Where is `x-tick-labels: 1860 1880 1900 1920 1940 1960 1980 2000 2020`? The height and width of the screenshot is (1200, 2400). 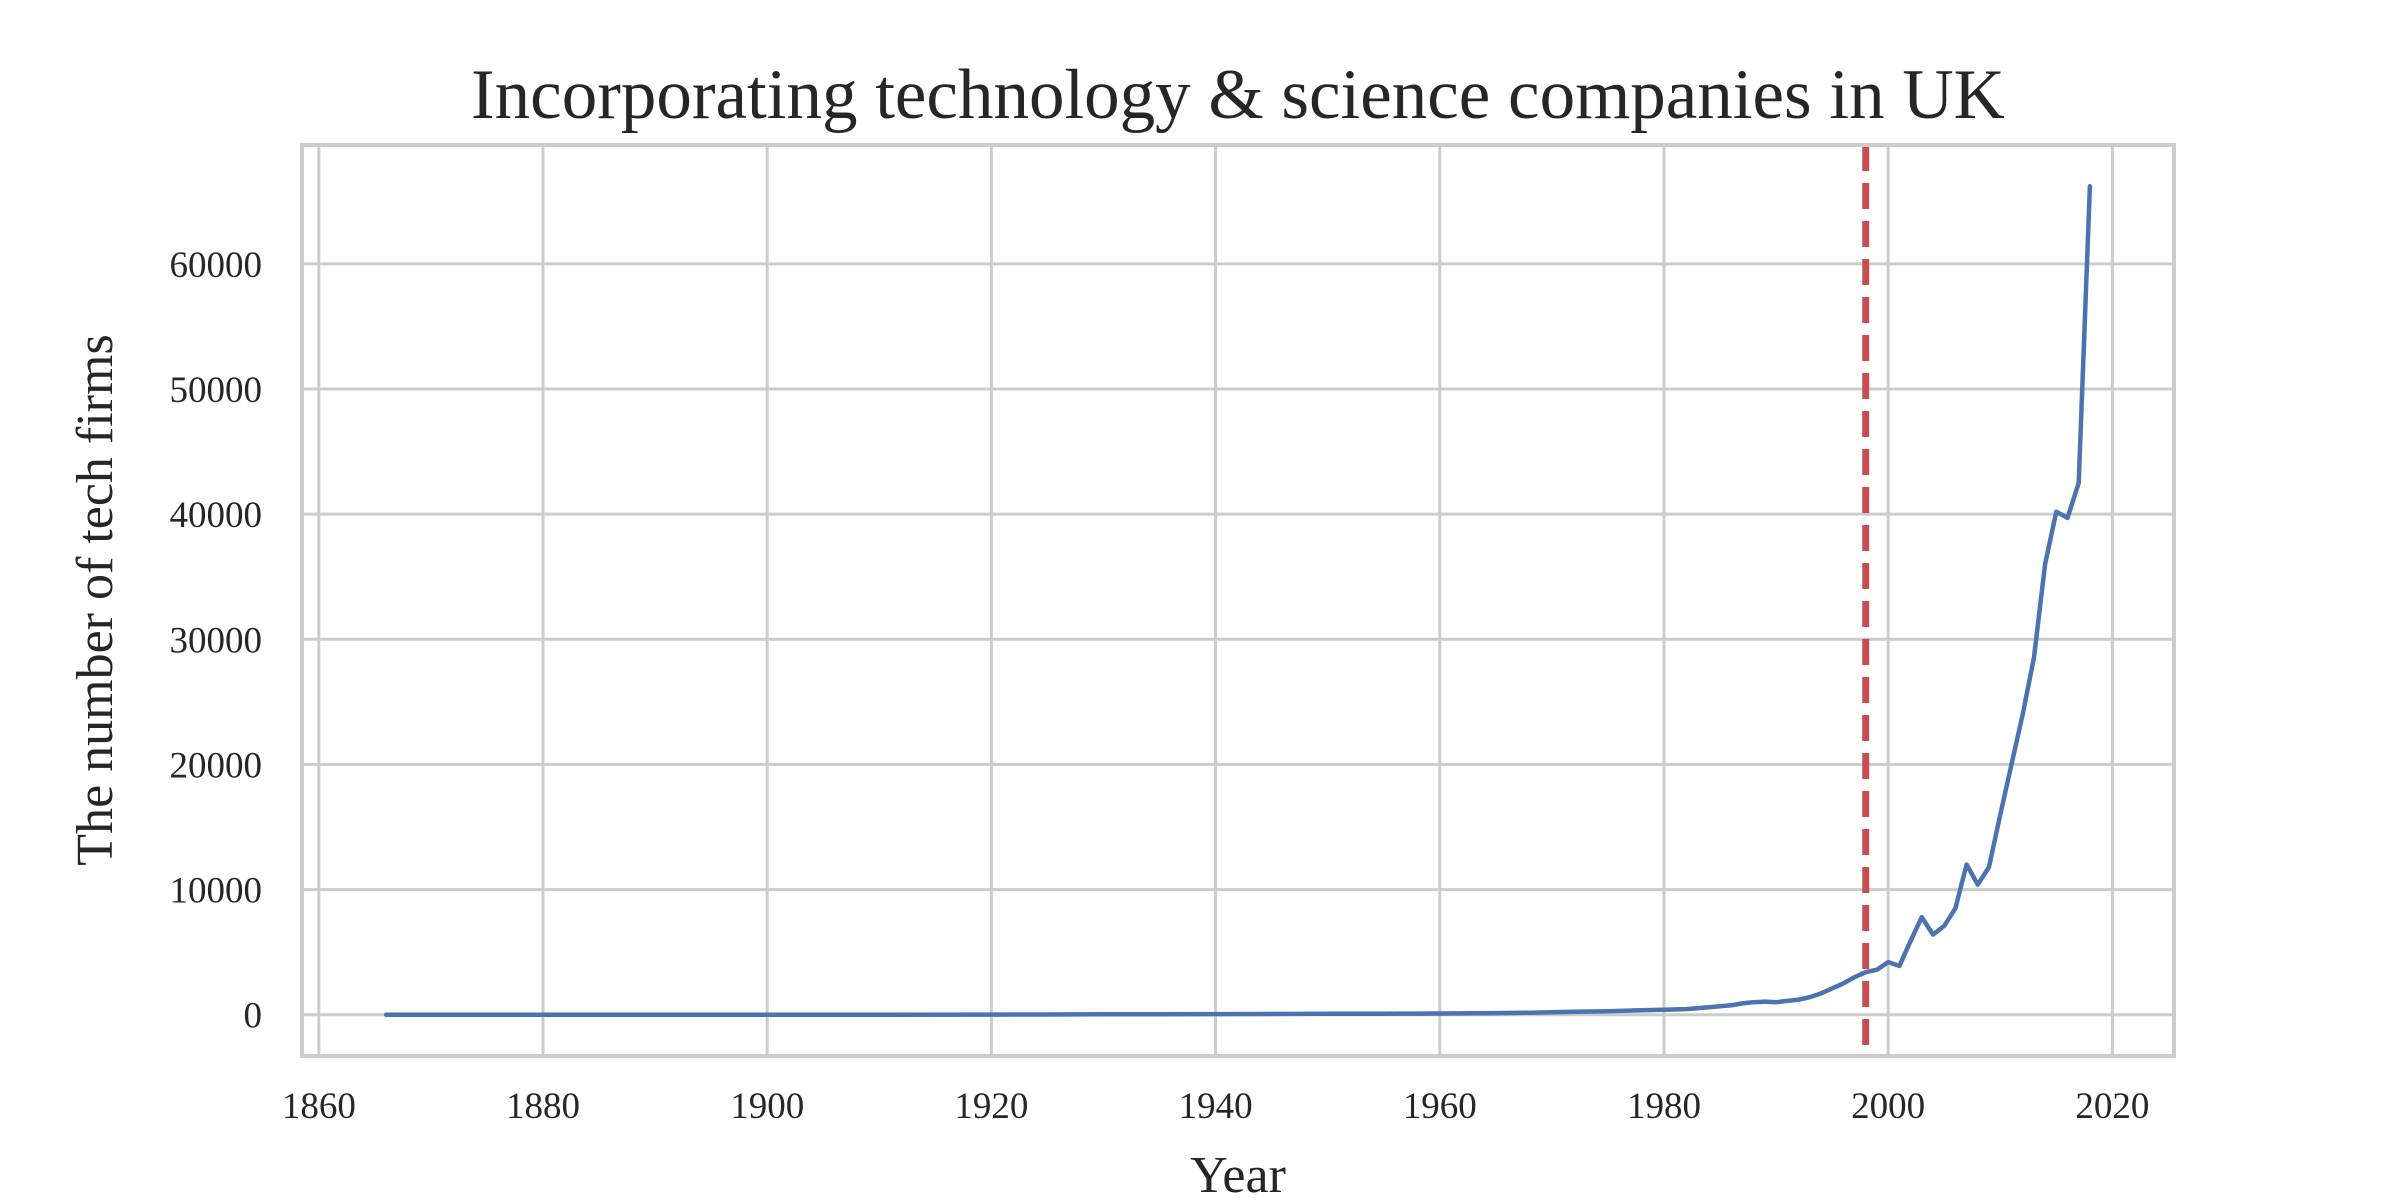 x-tick-labels: 1860 1880 1900 1920 1940 1960 1980 2000 2020 is located at coordinates (1216, 1106).